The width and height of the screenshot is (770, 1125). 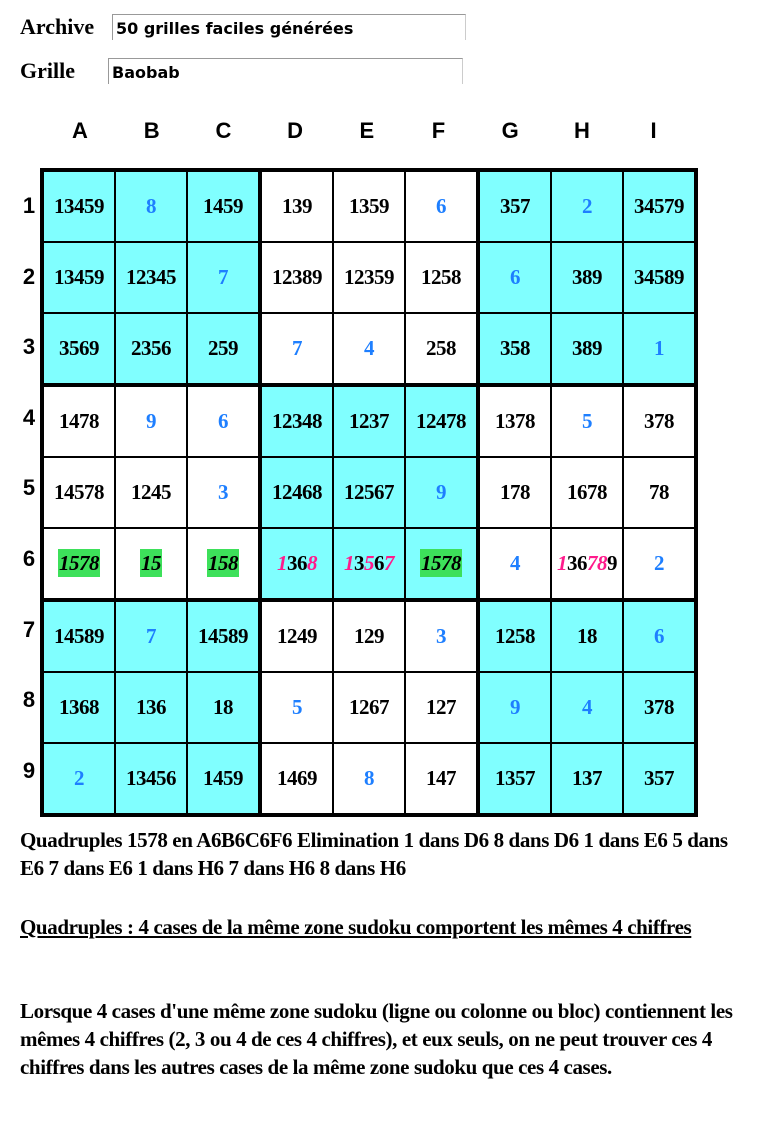 I want to click on cell-I2: 34589, so click(x=659, y=277).